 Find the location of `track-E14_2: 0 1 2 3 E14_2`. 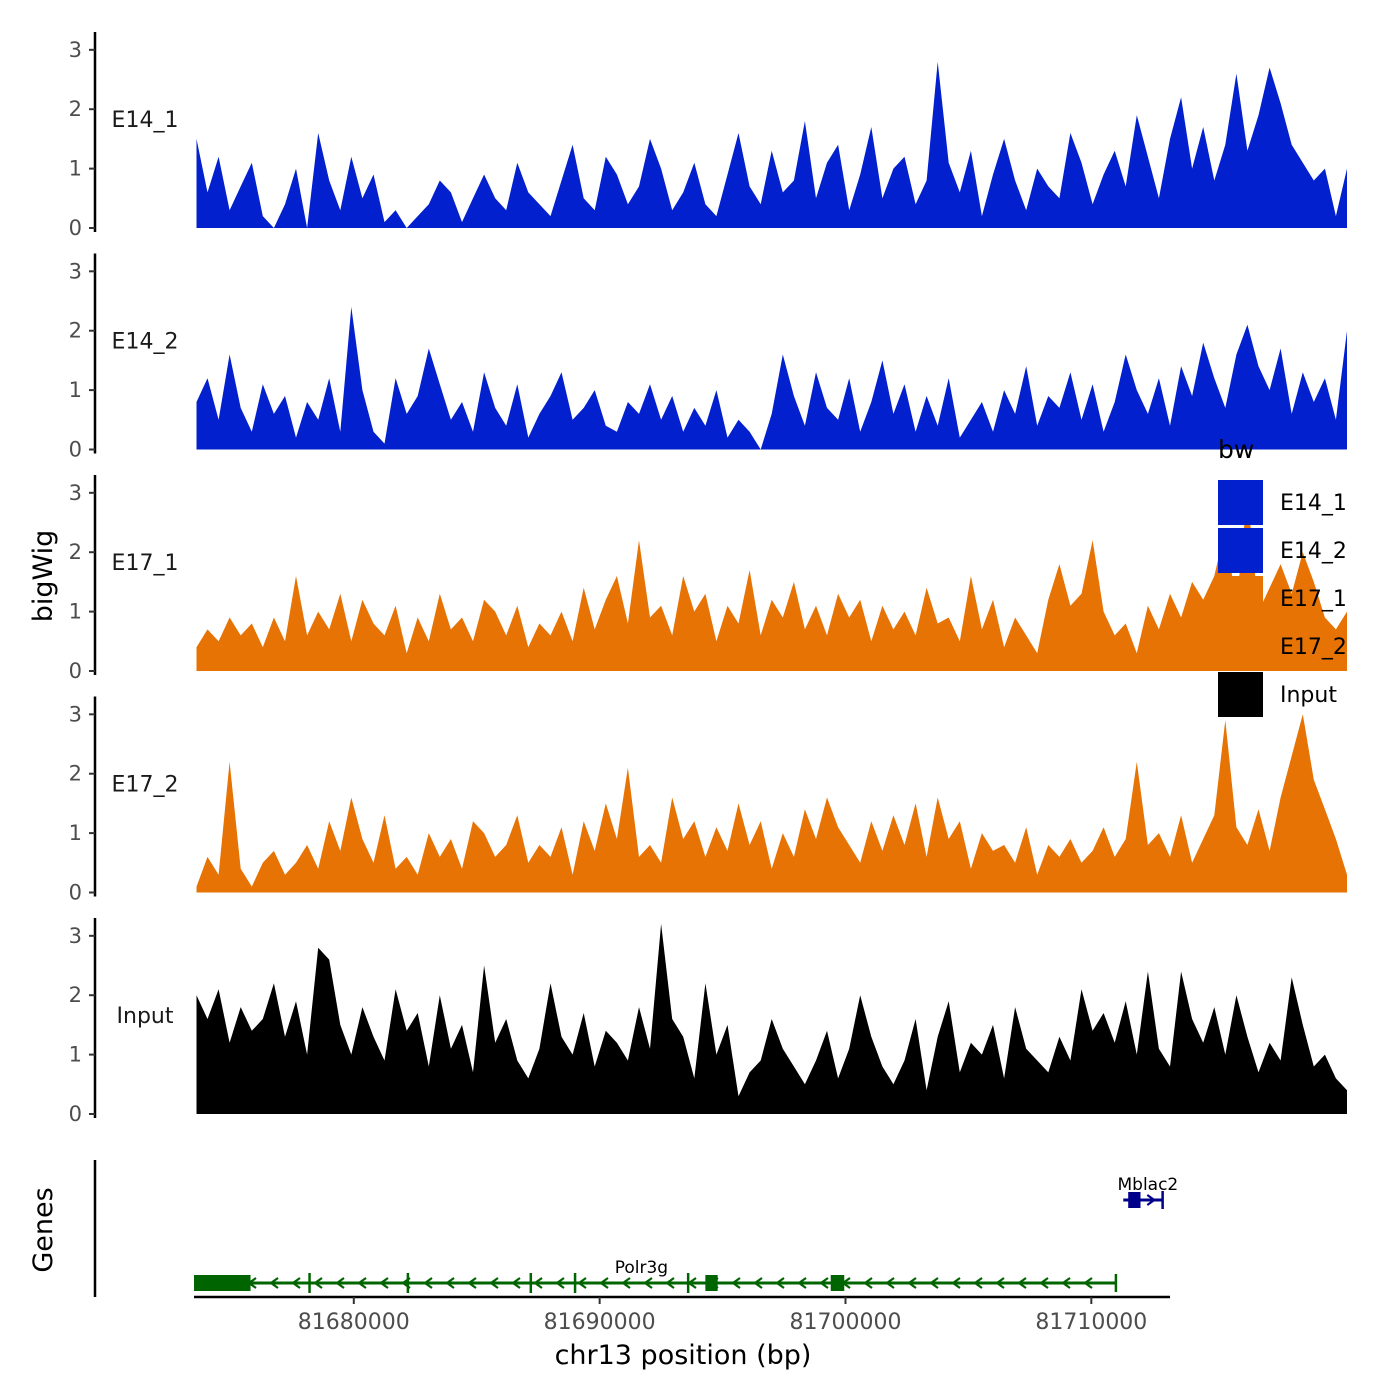

track-E14_2: 0 1 2 3 E14_2 is located at coordinates (708, 357).